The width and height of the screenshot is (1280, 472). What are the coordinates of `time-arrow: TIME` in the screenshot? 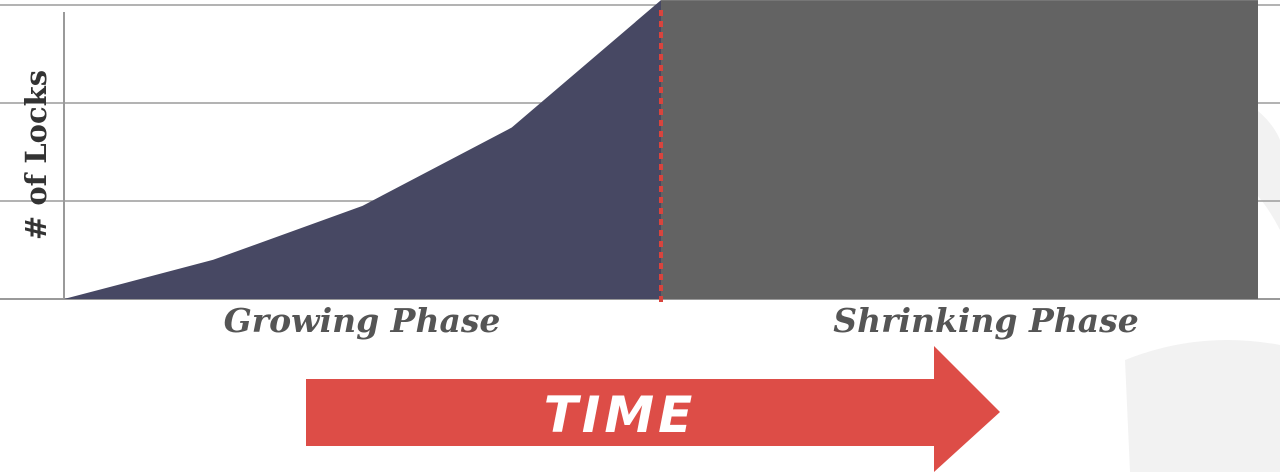 It's located at (653, 409).